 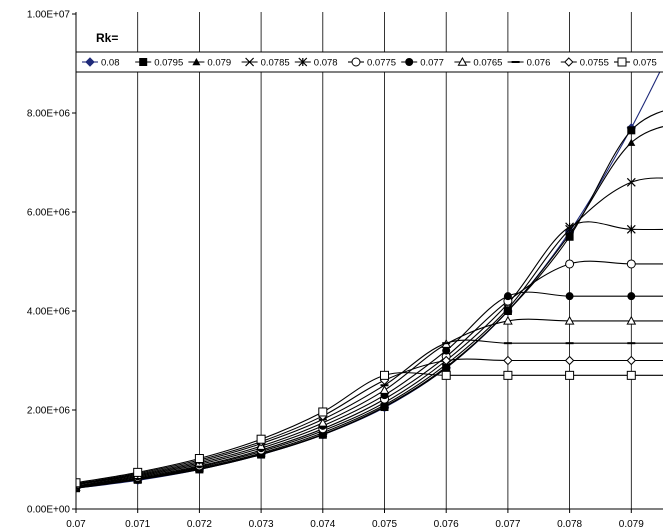 I want to click on legend-item: 0.076, so click(x=529, y=63).